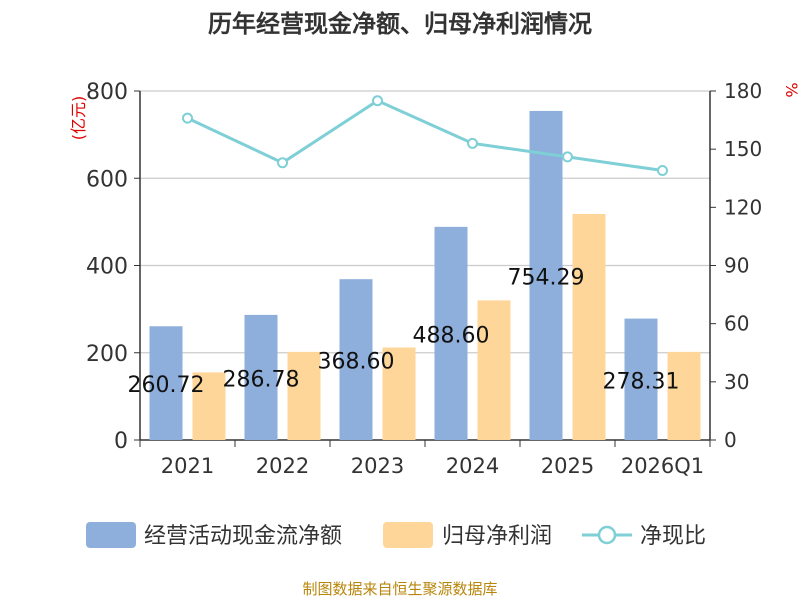 This screenshot has height=600, width=800. What do you see at coordinates (607, 535) in the screenshot?
I see `legend-marker` at bounding box center [607, 535].